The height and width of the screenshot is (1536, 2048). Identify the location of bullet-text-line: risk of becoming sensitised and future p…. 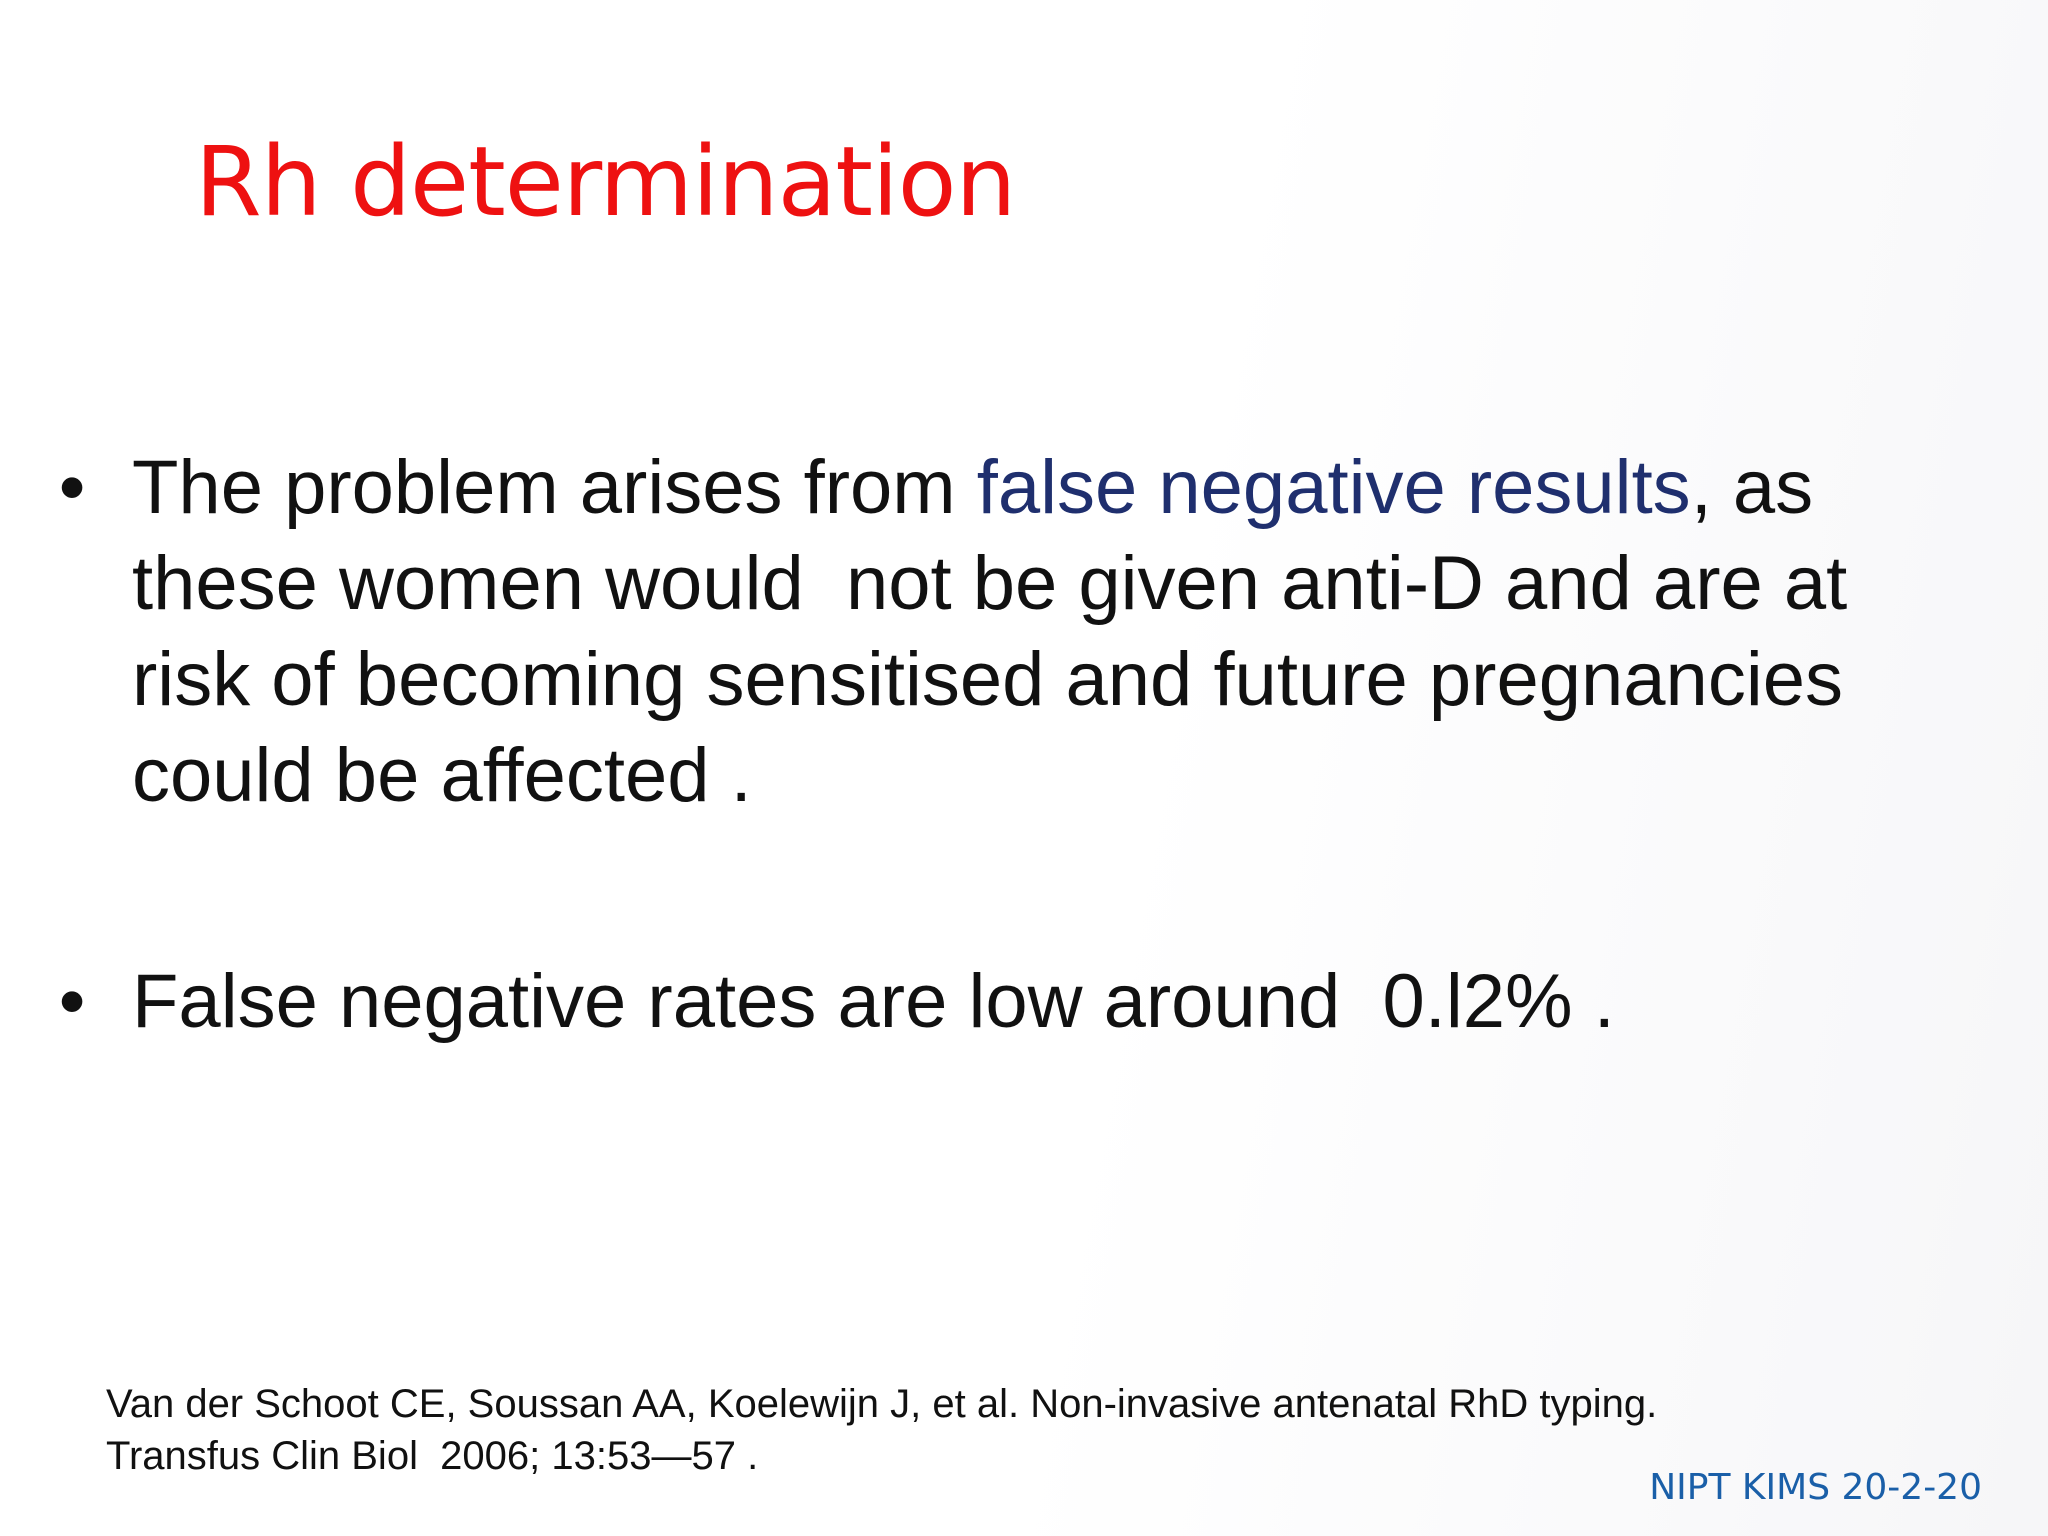
(987, 679).